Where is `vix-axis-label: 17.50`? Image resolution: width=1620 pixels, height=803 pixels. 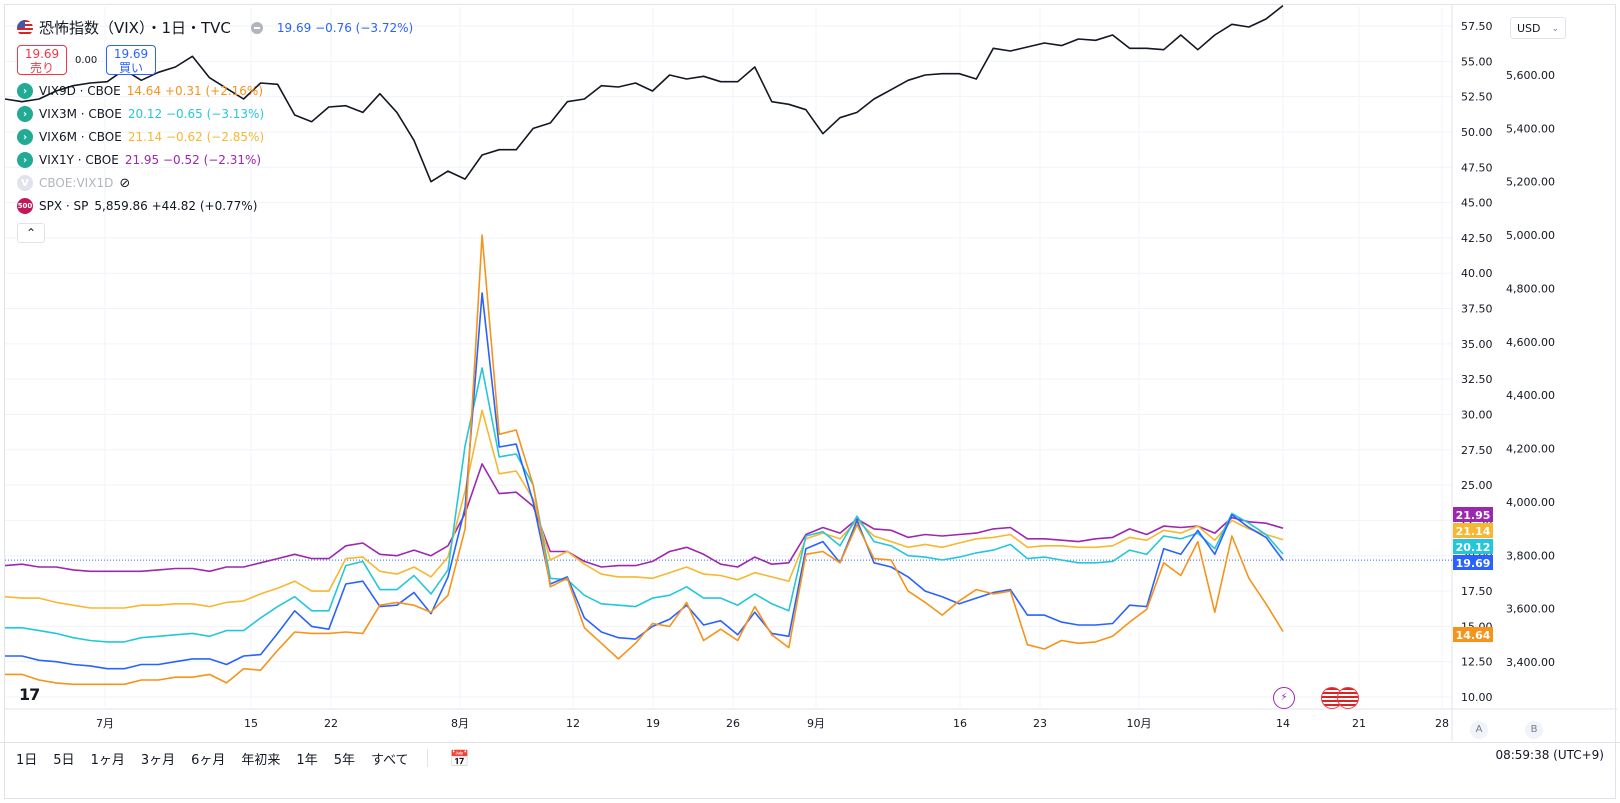
vix-axis-label: 17.50 is located at coordinates (1477, 591).